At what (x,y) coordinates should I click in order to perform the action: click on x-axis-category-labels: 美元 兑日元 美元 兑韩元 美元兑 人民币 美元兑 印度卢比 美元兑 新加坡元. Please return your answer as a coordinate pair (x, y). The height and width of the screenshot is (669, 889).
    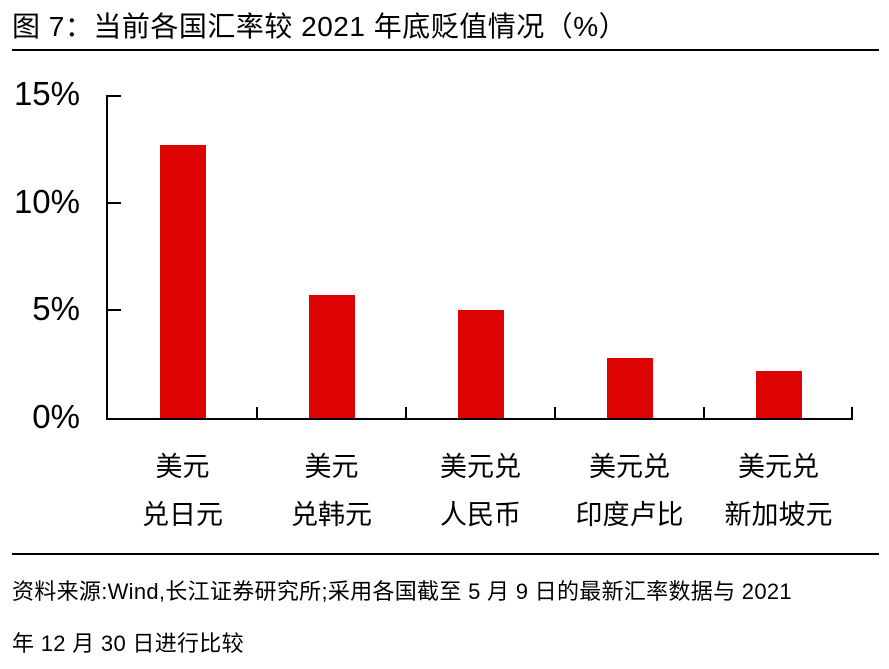
    Looking at the image, I should click on (480, 491).